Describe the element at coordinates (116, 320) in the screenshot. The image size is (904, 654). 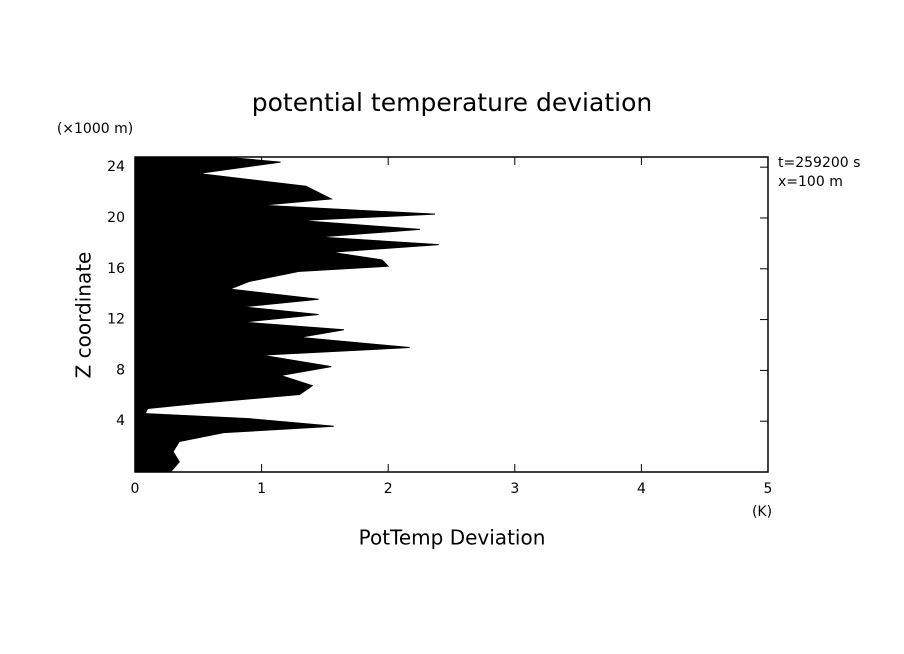
I see `y-tick-label: 12` at that location.